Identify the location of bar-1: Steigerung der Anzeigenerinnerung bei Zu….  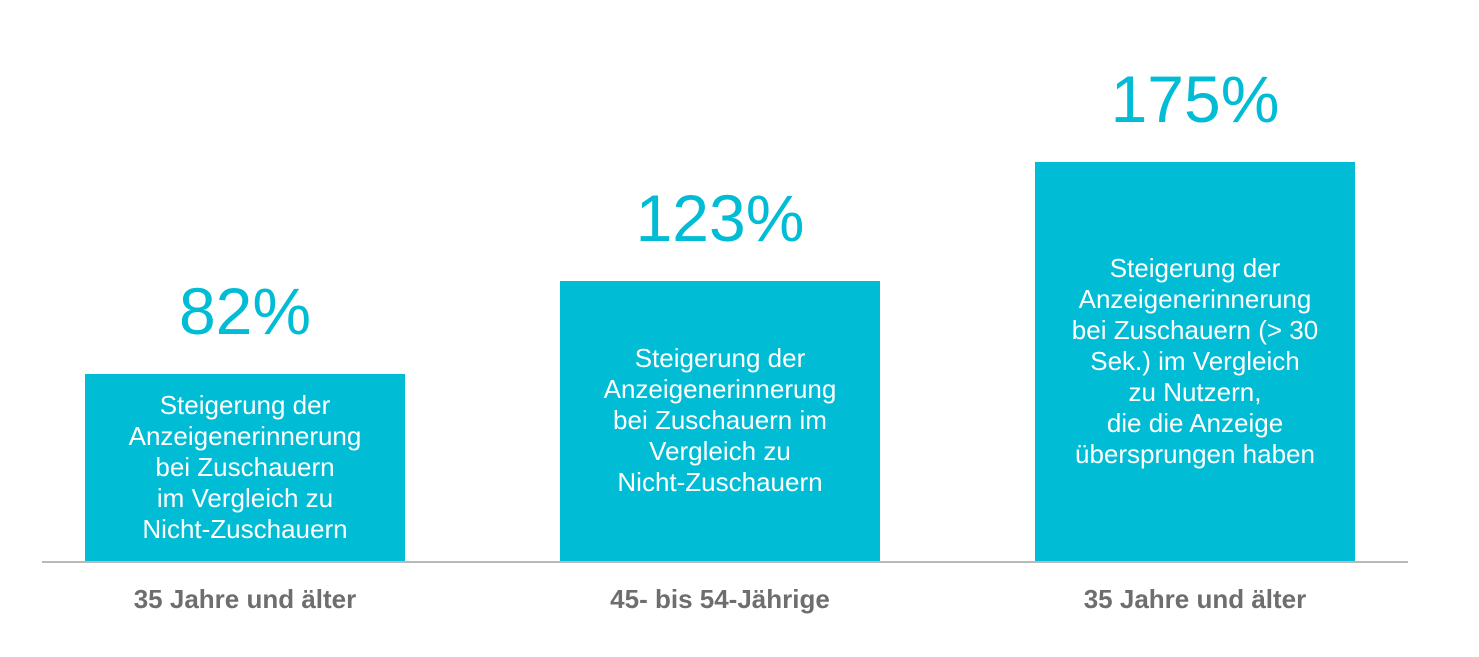
(245, 467).